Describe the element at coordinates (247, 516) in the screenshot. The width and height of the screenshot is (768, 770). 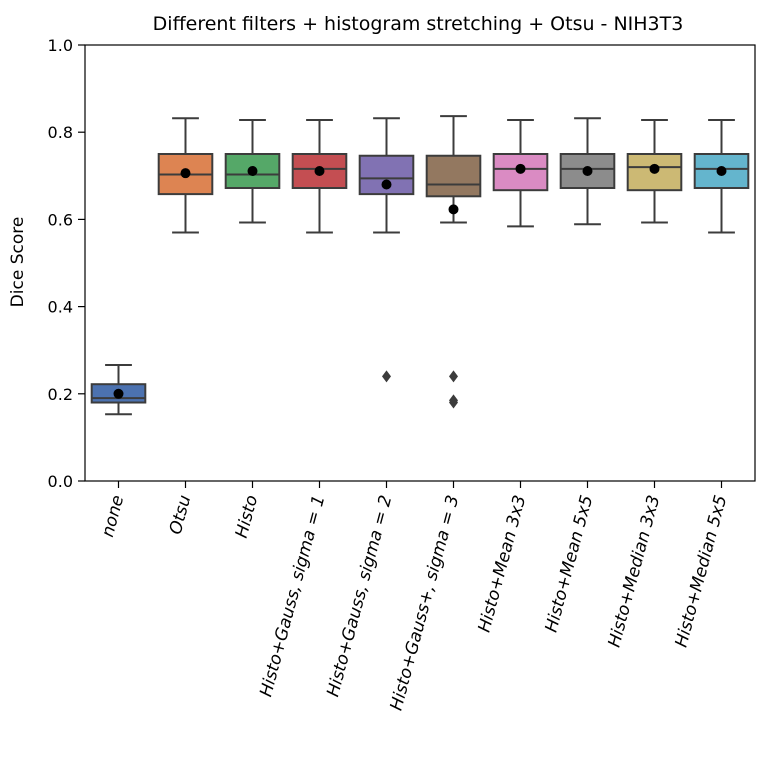
I see `x-tick-label: Histo` at that location.